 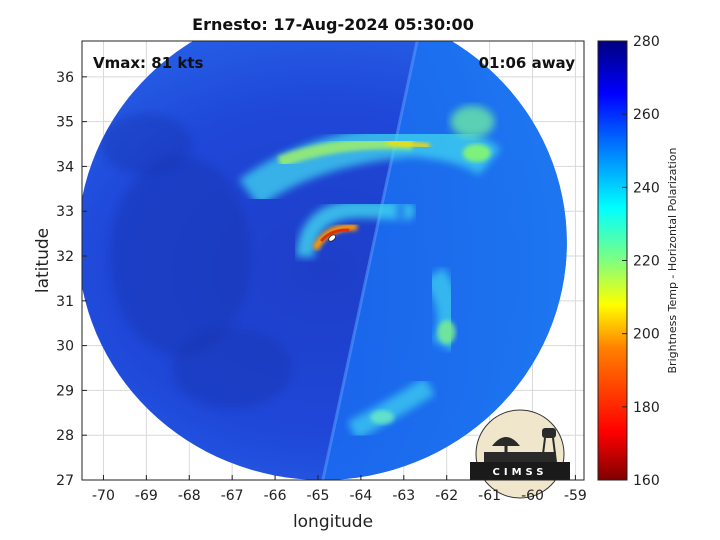 What do you see at coordinates (646, 115) in the screenshot?
I see `colorbar-tick-label: 260` at bounding box center [646, 115].